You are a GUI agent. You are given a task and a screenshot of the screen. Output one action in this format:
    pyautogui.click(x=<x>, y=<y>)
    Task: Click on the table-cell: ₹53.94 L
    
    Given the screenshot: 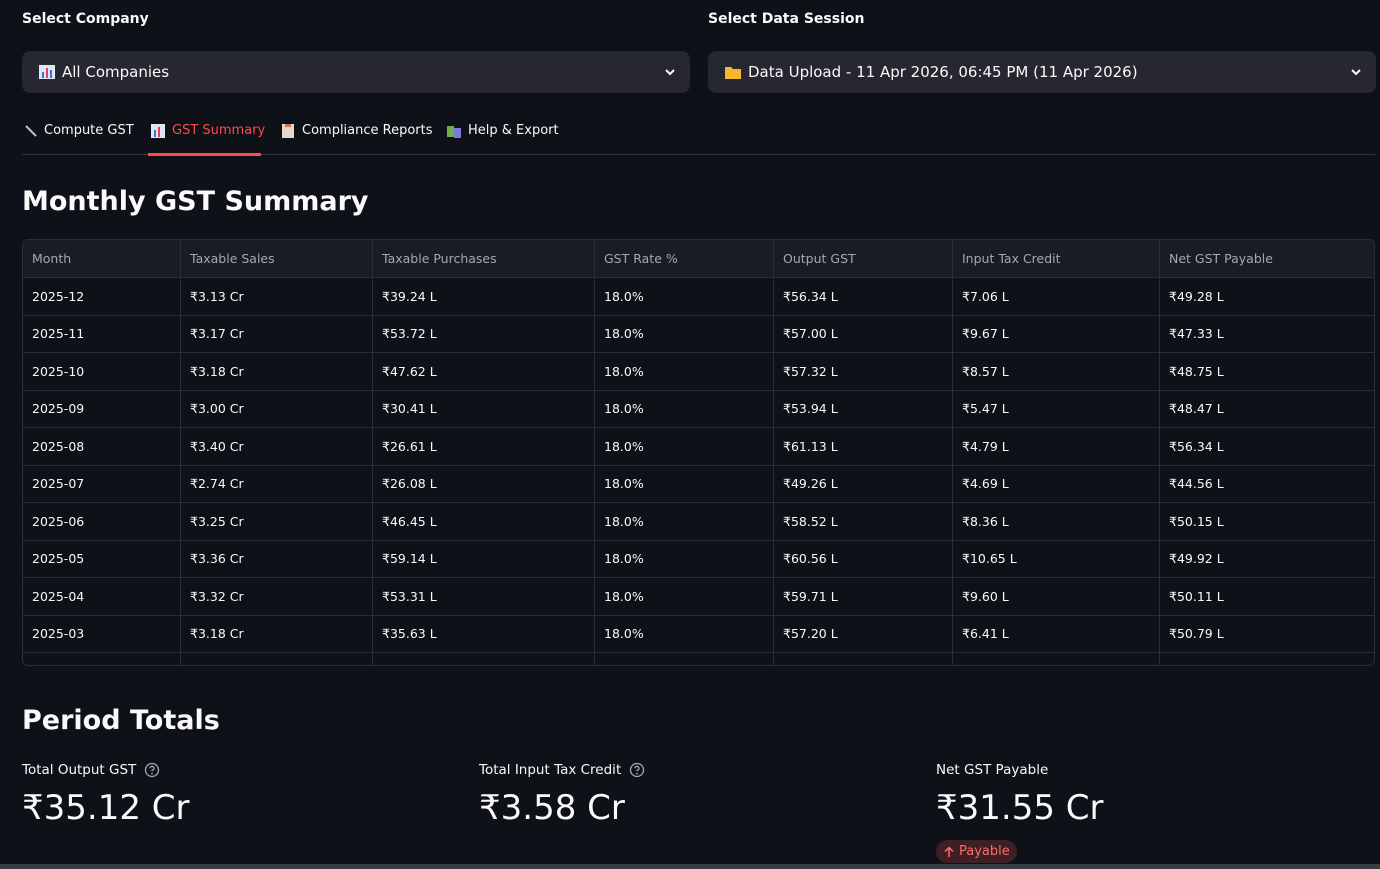 What is the action you would take?
    pyautogui.click(x=863, y=409)
    